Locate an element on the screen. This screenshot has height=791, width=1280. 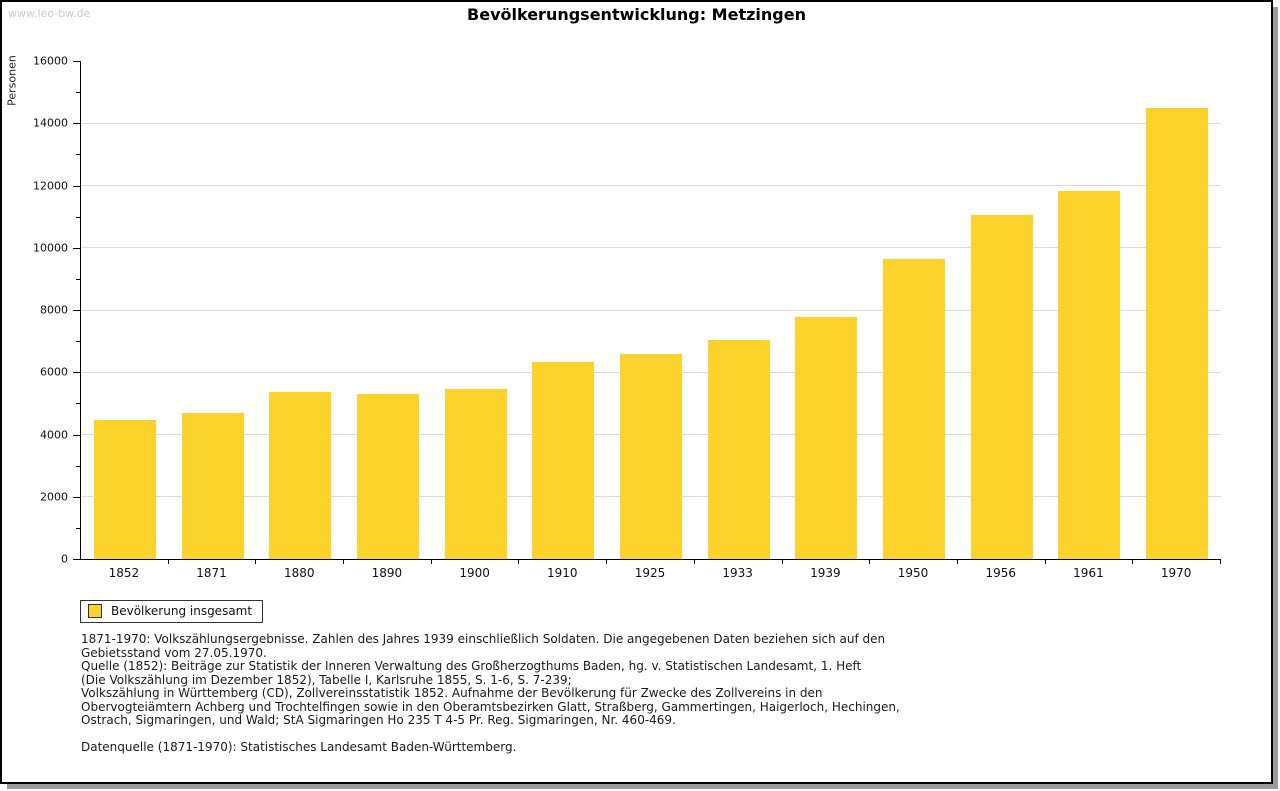
bar-1956 is located at coordinates (1001, 386).